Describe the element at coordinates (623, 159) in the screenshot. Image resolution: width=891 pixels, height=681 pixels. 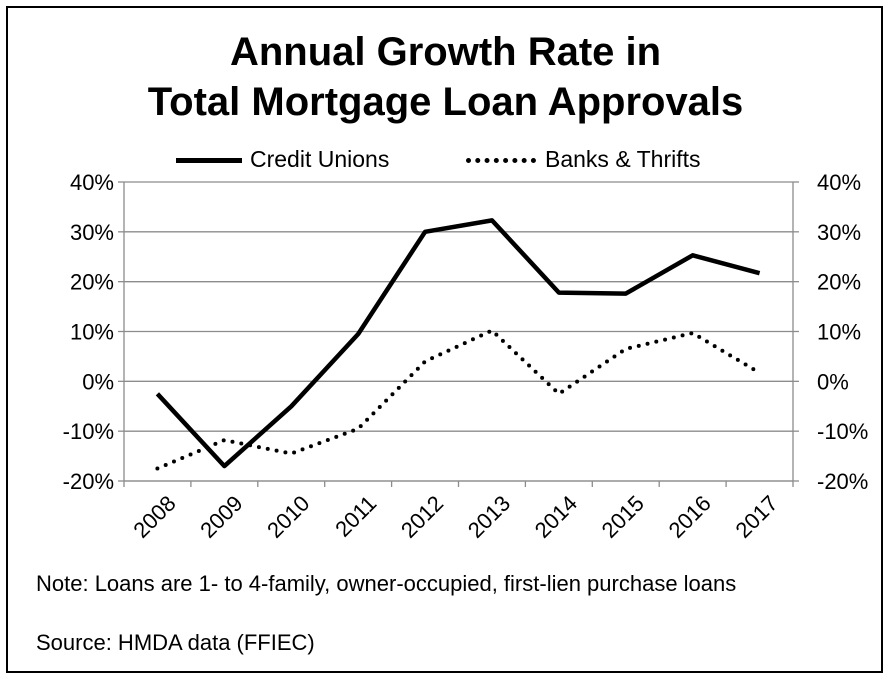
I see `legend-label-banks-thrifts: Banks & Thrifts` at that location.